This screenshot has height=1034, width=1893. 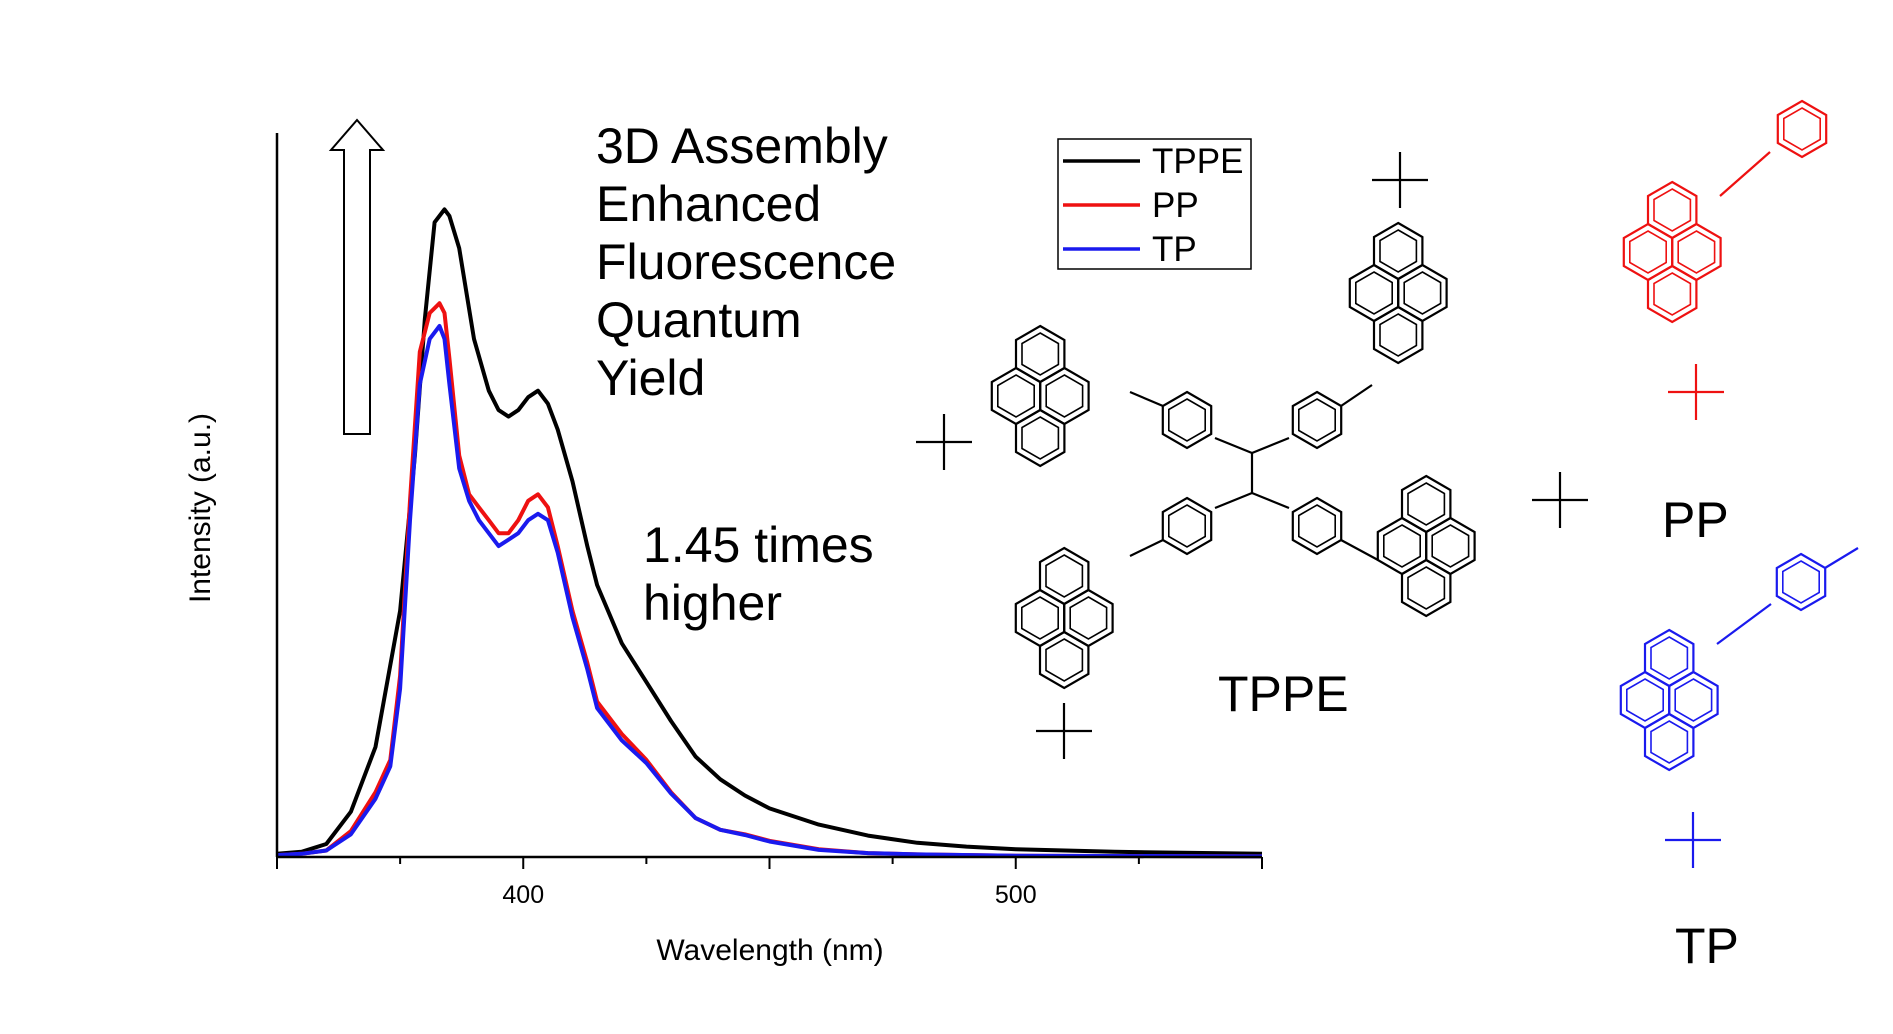 I want to click on annotation-line-2: Enhanced, so click(x=708, y=204).